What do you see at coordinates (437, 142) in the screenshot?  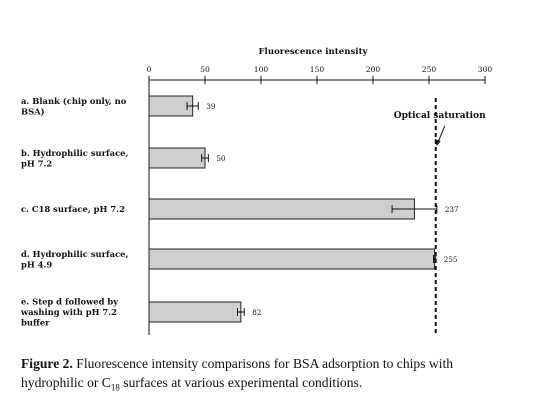 I see `arrow-head` at bounding box center [437, 142].